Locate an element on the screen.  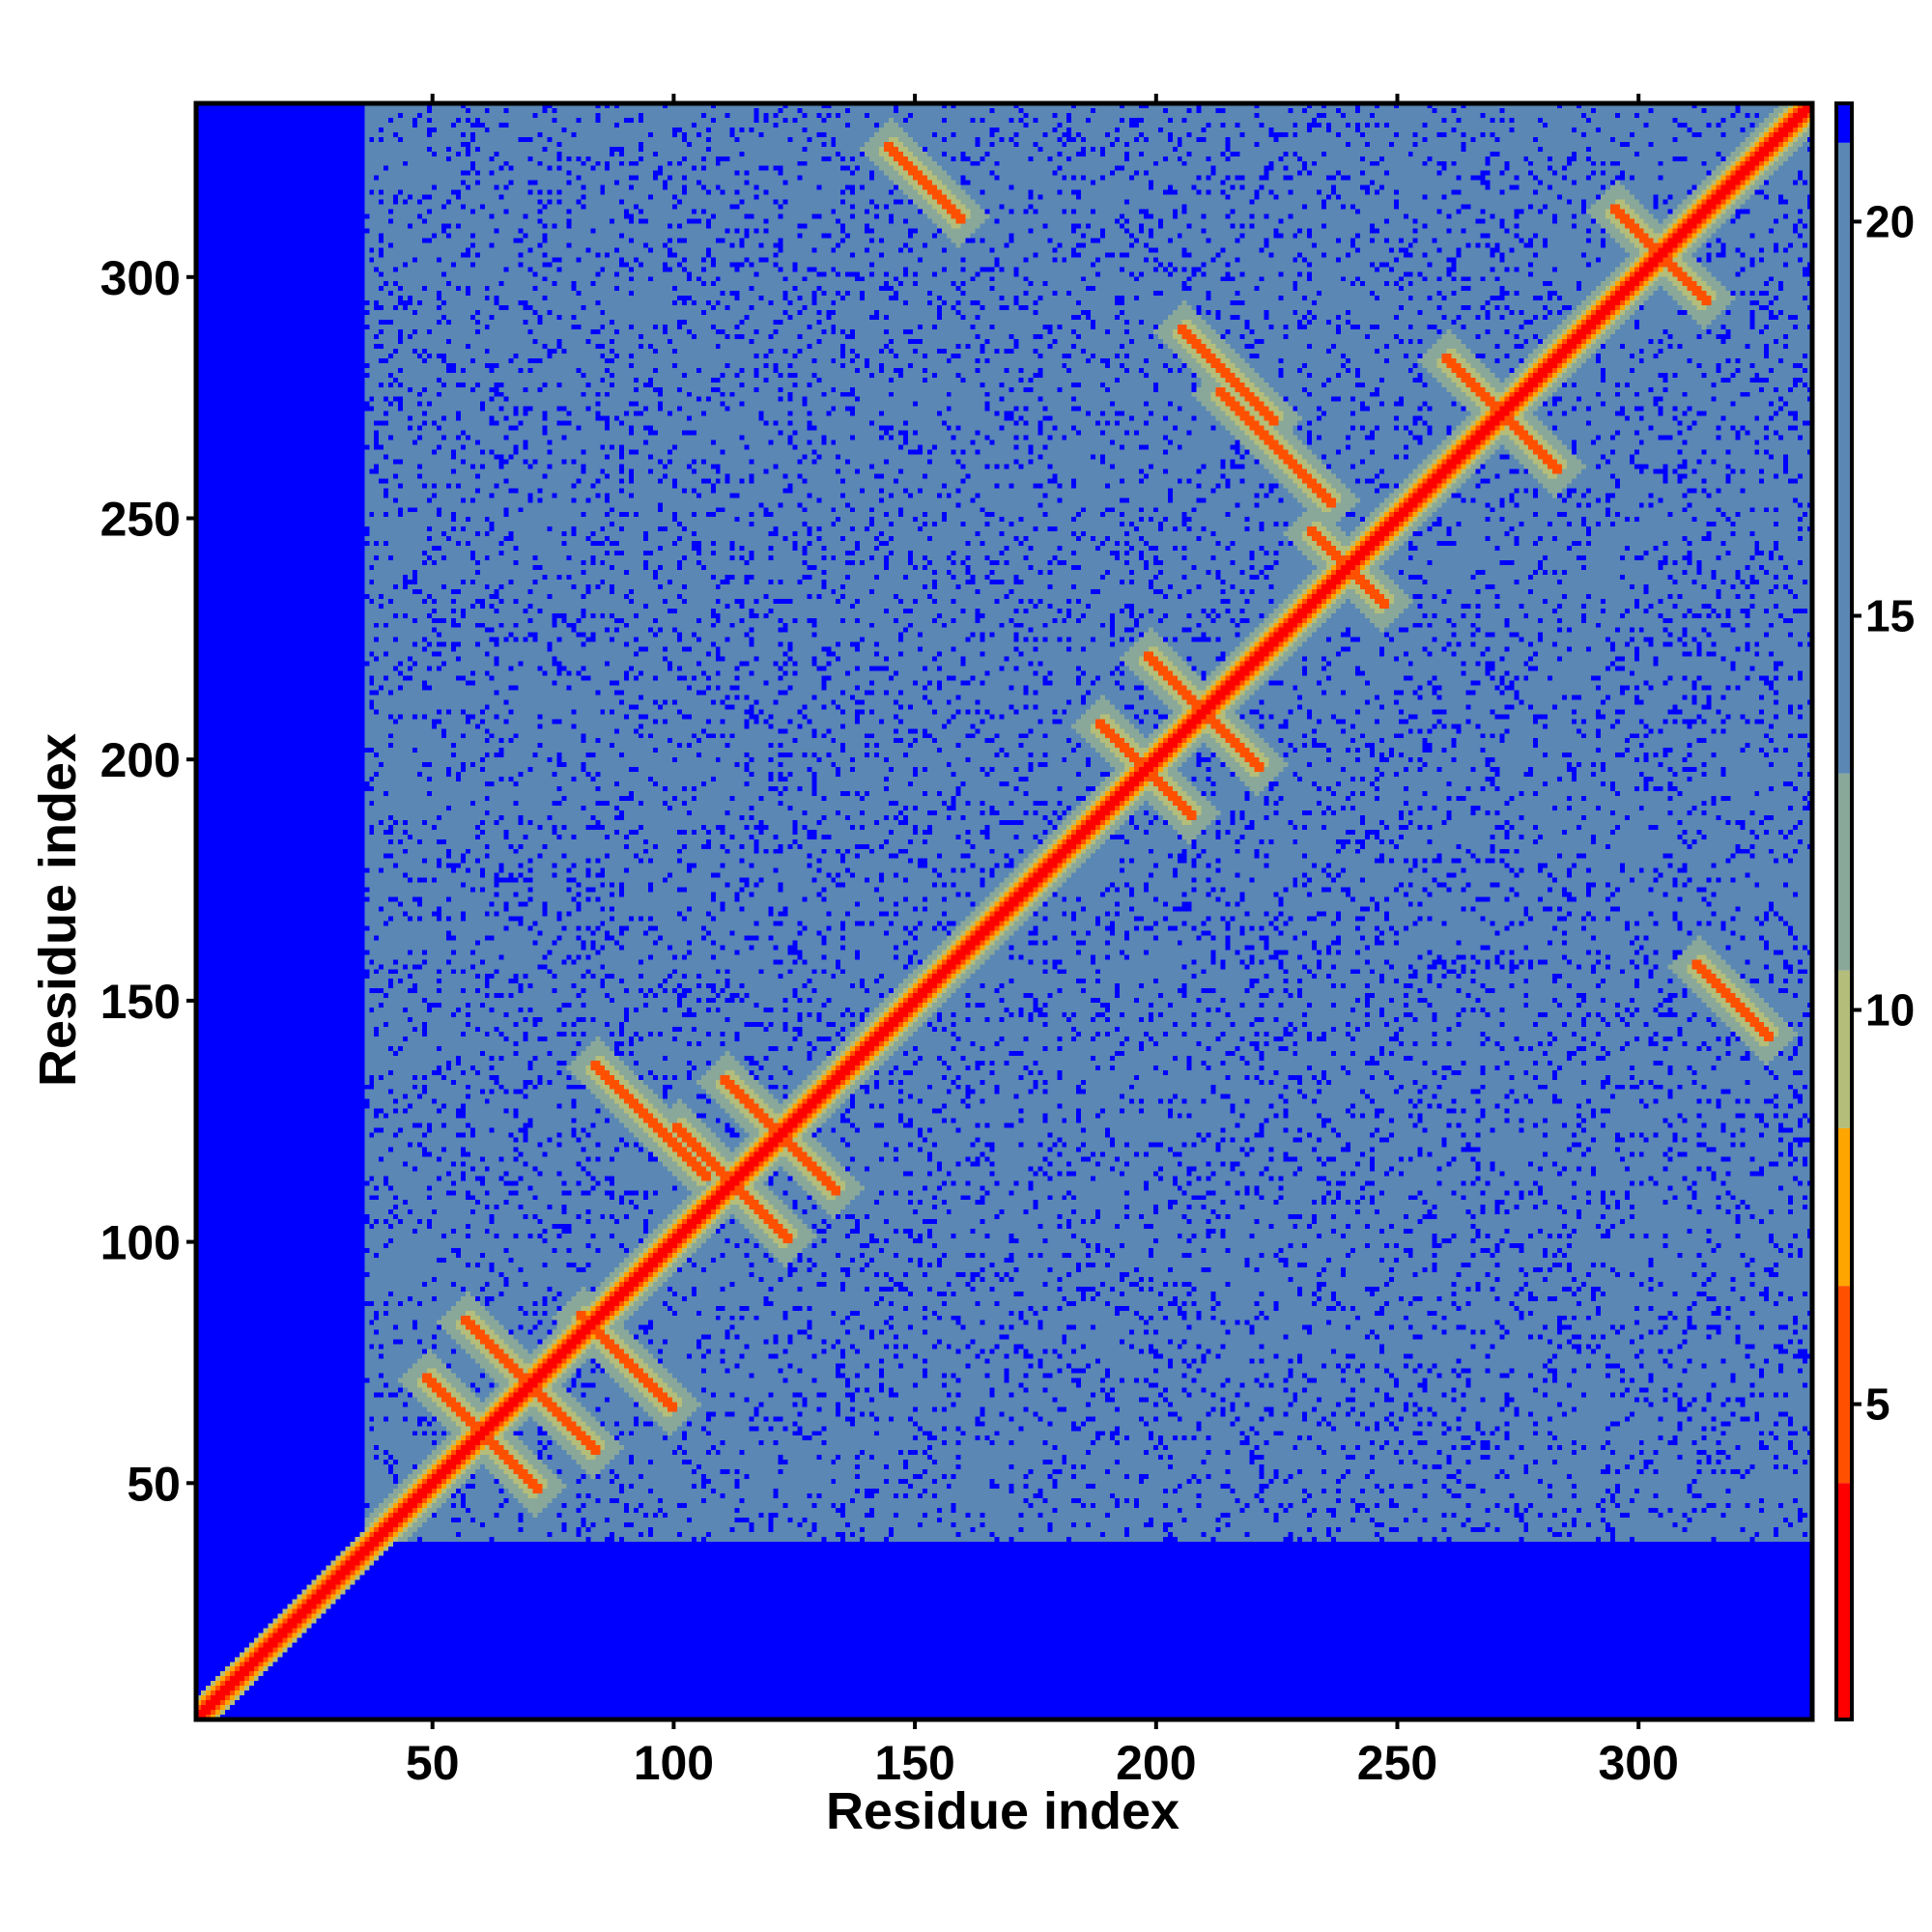
y-tick-label: 200 is located at coordinates (140, 760).